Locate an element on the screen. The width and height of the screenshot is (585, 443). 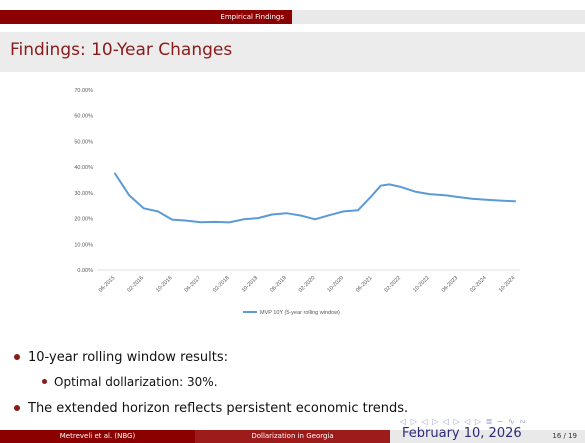
bullet-item: 10-year rolling window results: is located at coordinates (121, 357).